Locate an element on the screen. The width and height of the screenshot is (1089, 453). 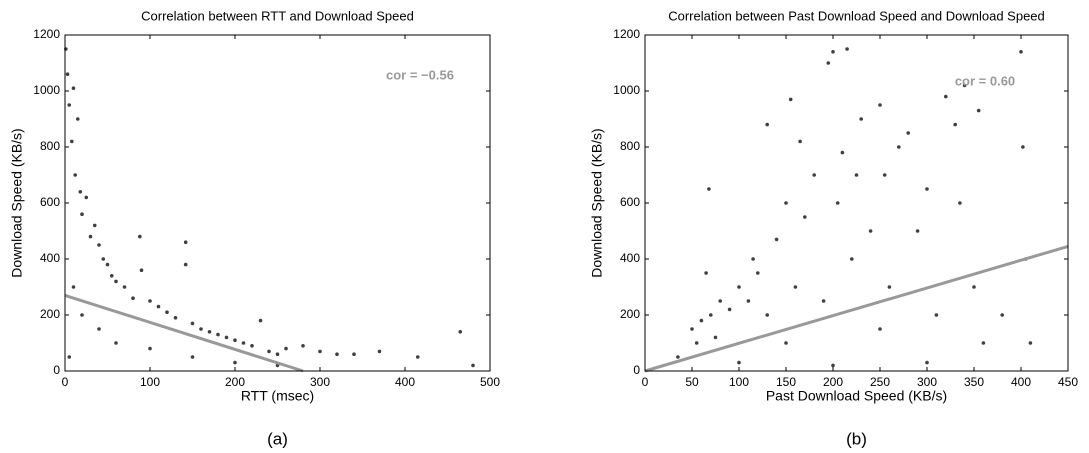
x-axis-label: RTT (msec) is located at coordinates (277, 396).